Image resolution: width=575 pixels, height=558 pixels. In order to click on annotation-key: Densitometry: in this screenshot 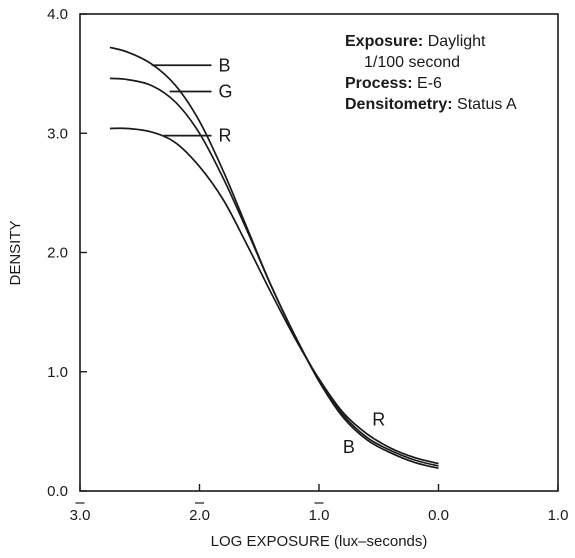, I will do `click(399, 104)`.